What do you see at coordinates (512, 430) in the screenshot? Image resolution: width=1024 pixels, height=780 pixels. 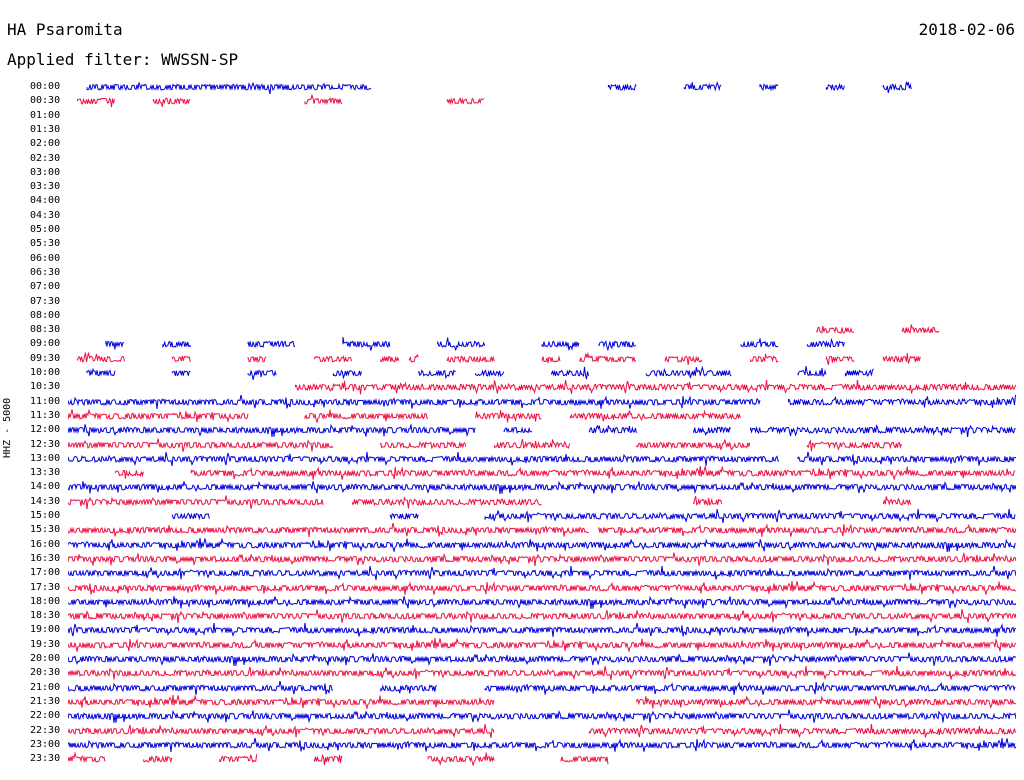 I see `trace-row: 12:00` at bounding box center [512, 430].